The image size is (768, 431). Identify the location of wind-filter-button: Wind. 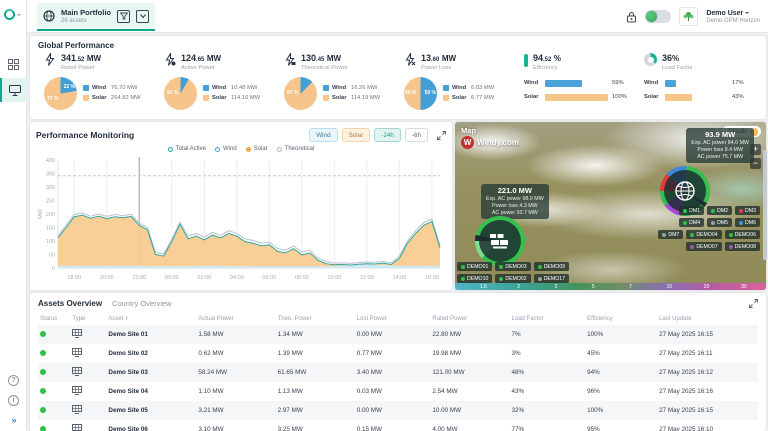
(323, 135).